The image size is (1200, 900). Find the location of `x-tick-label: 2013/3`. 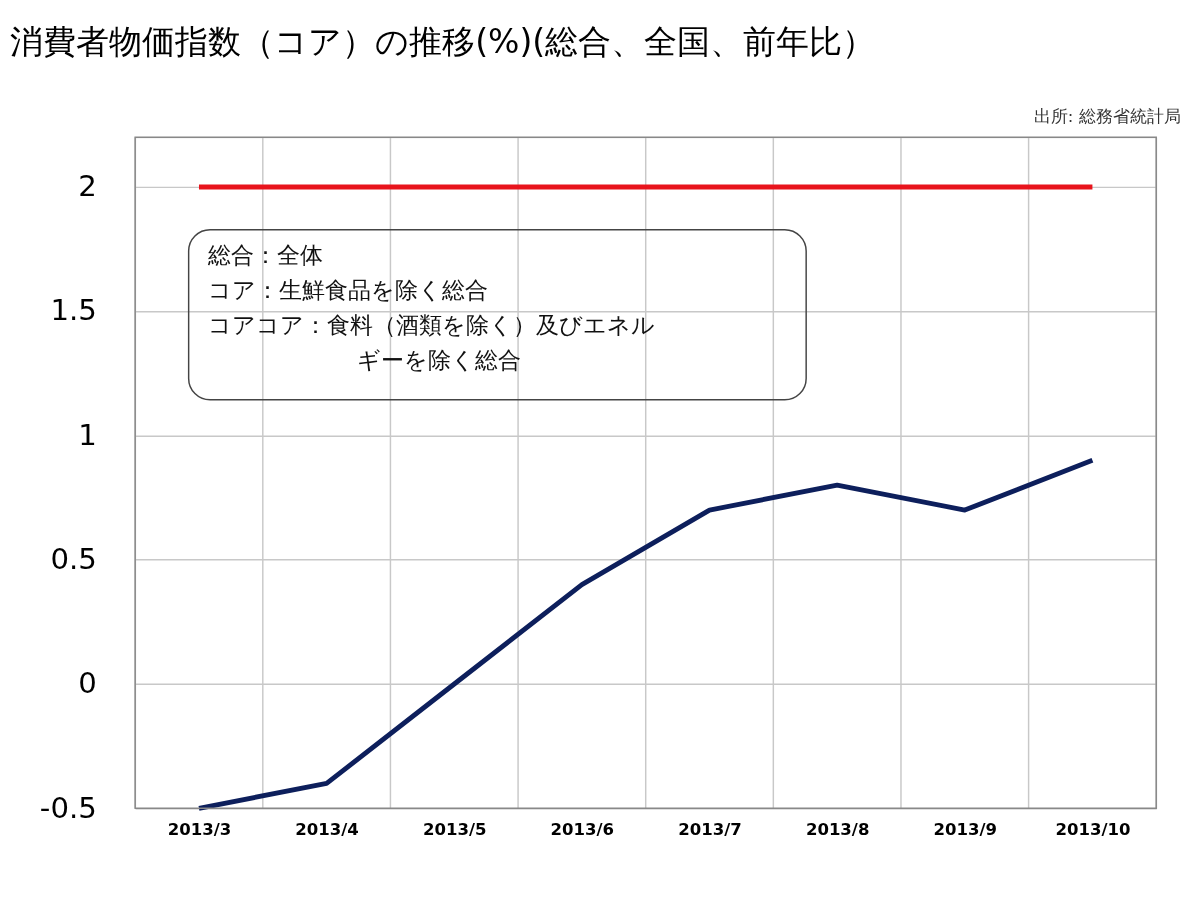

x-tick-label: 2013/3 is located at coordinates (199, 830).